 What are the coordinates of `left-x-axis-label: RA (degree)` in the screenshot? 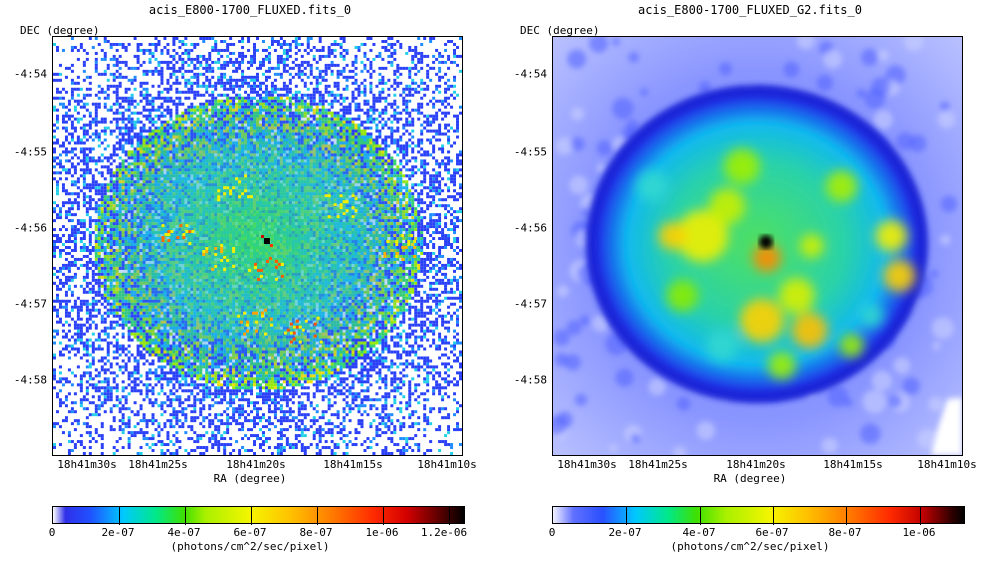 It's located at (250, 478).